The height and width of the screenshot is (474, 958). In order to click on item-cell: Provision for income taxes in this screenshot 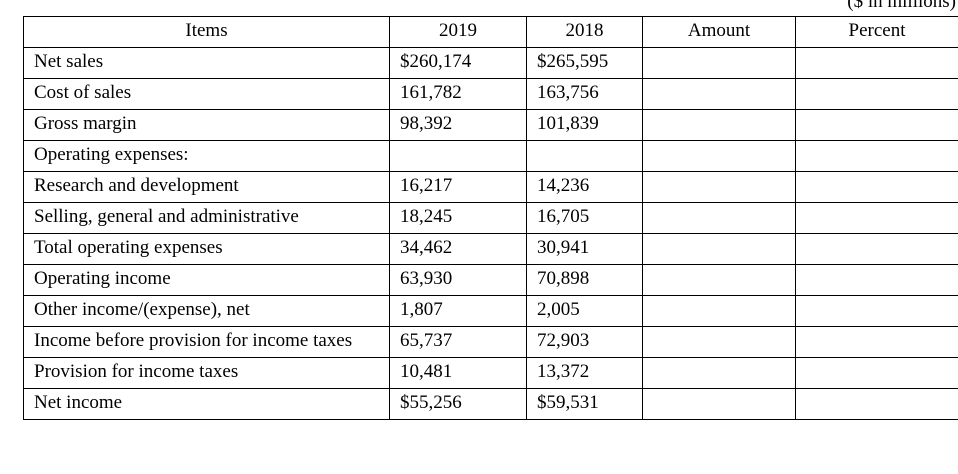, I will do `click(206, 373)`.